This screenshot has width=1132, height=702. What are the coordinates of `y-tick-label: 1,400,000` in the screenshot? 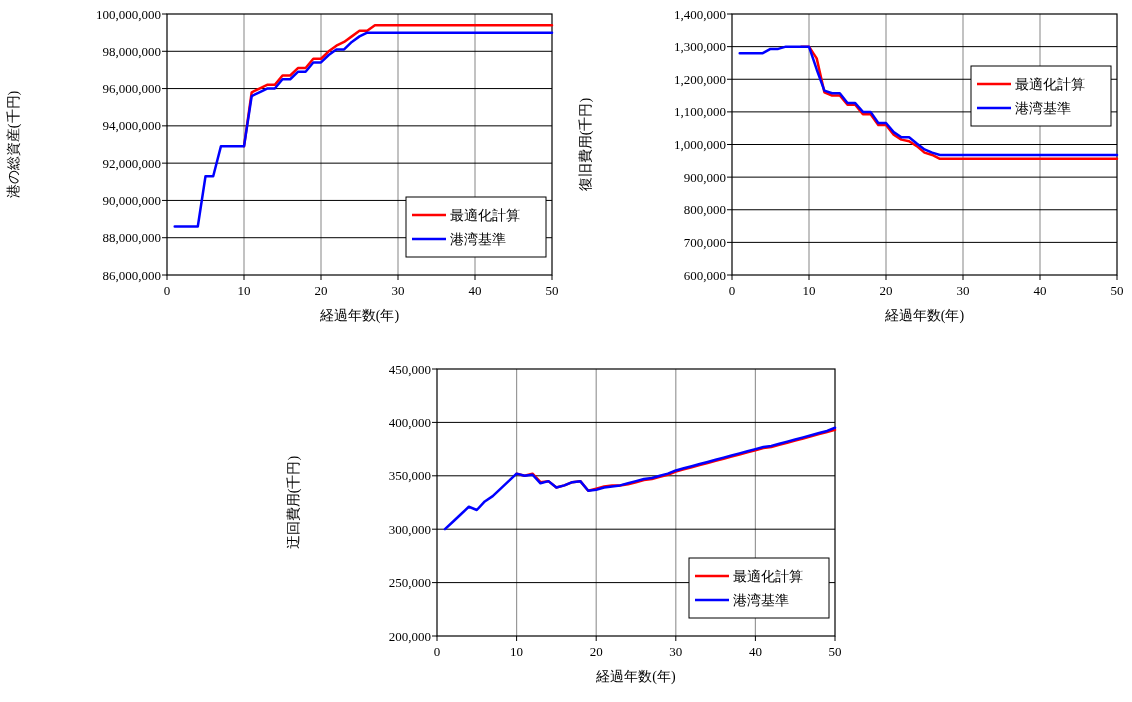 It's located at (700, 14).